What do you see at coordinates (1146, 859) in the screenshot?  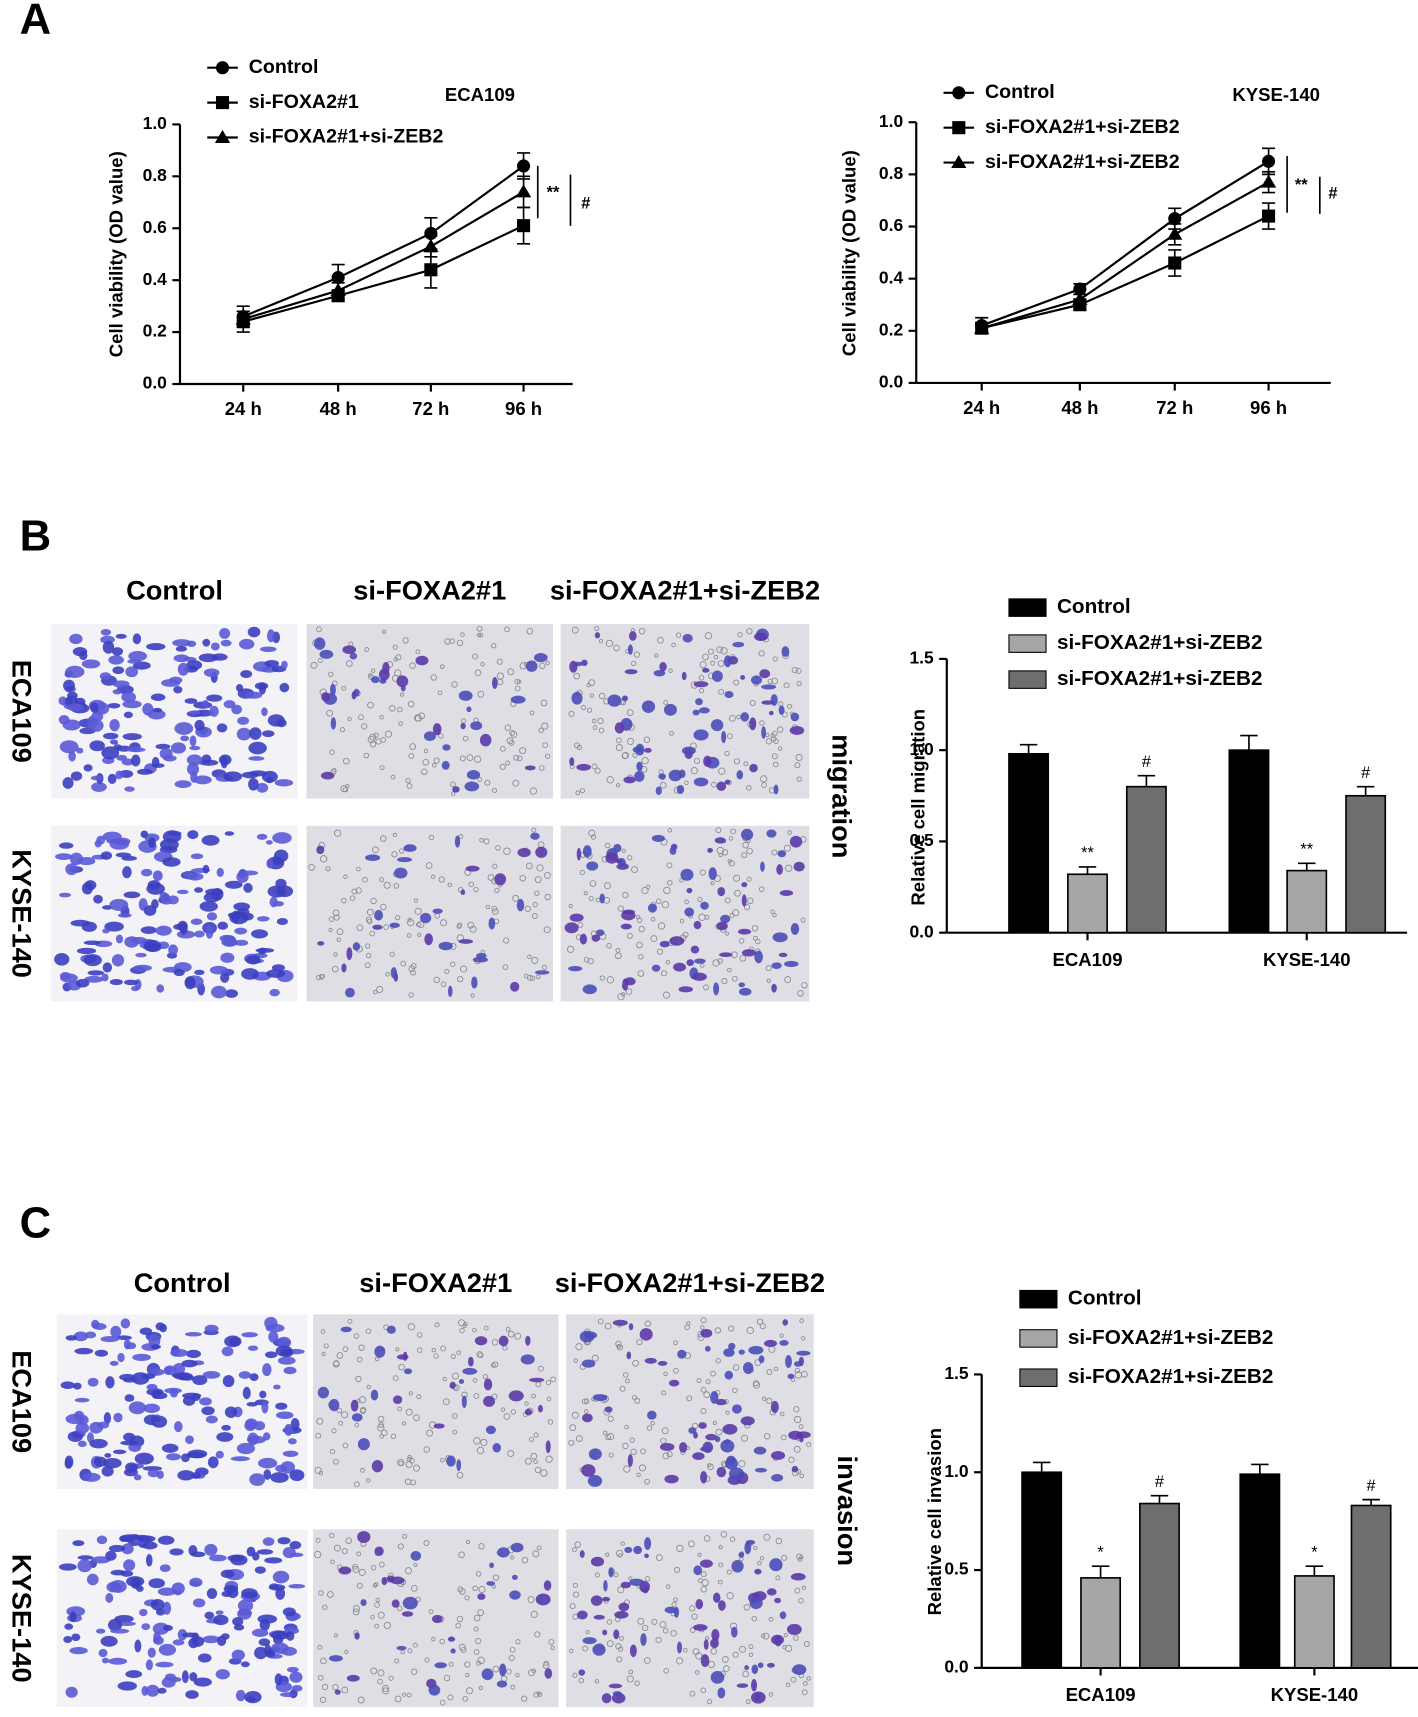 I see `bar` at bounding box center [1146, 859].